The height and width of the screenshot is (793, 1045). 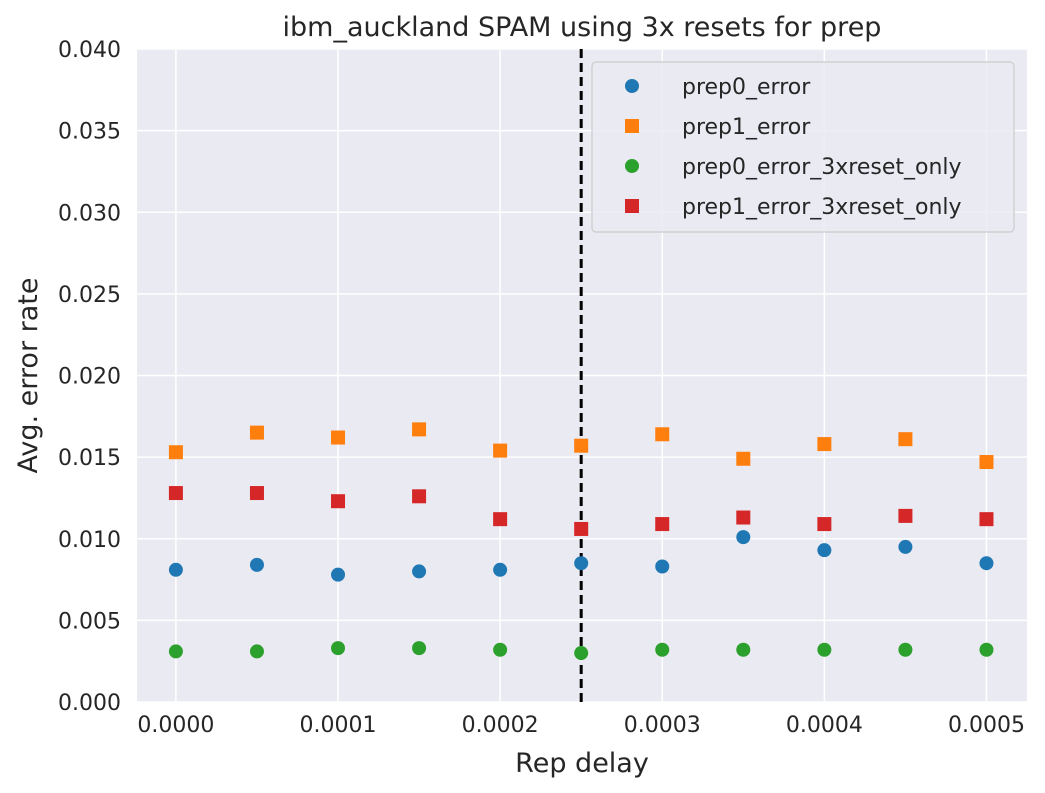 What do you see at coordinates (89, 458) in the screenshot?
I see `y-tick-label: 0.015` at bounding box center [89, 458].